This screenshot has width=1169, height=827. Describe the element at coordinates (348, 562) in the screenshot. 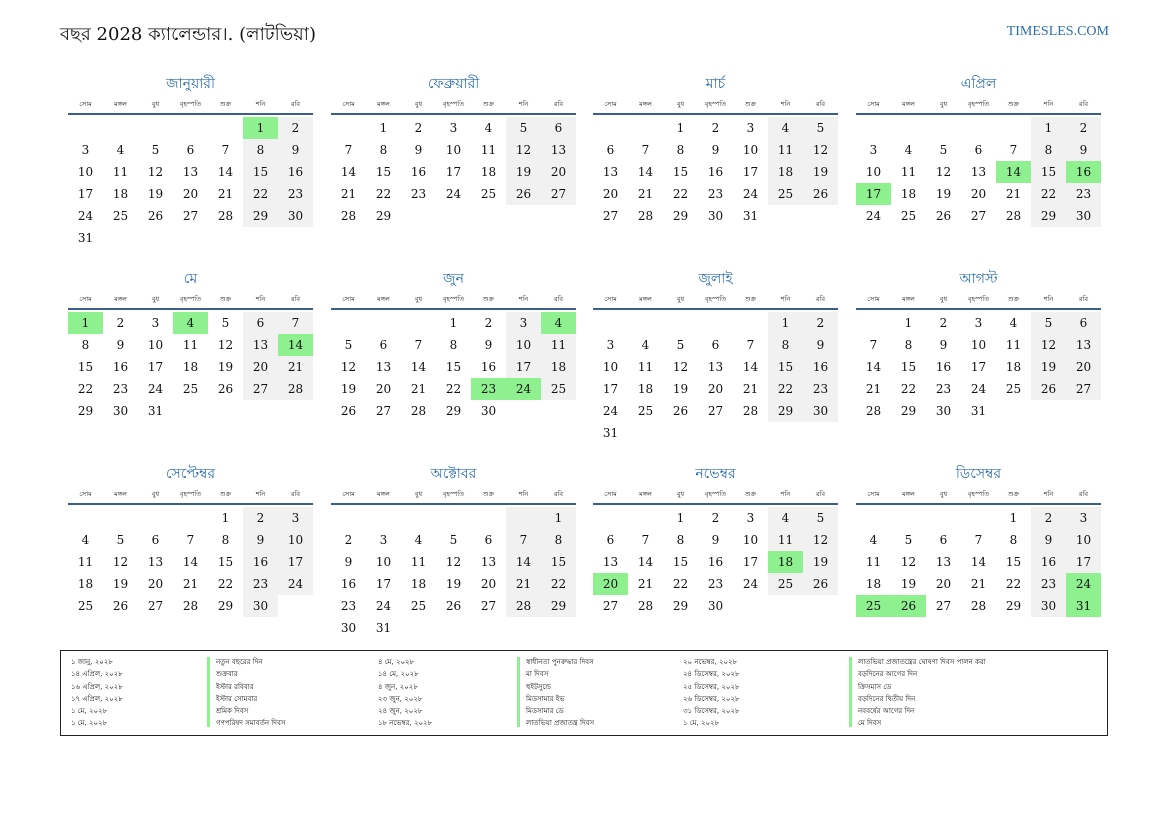

I see `day-cell: 9` at that location.